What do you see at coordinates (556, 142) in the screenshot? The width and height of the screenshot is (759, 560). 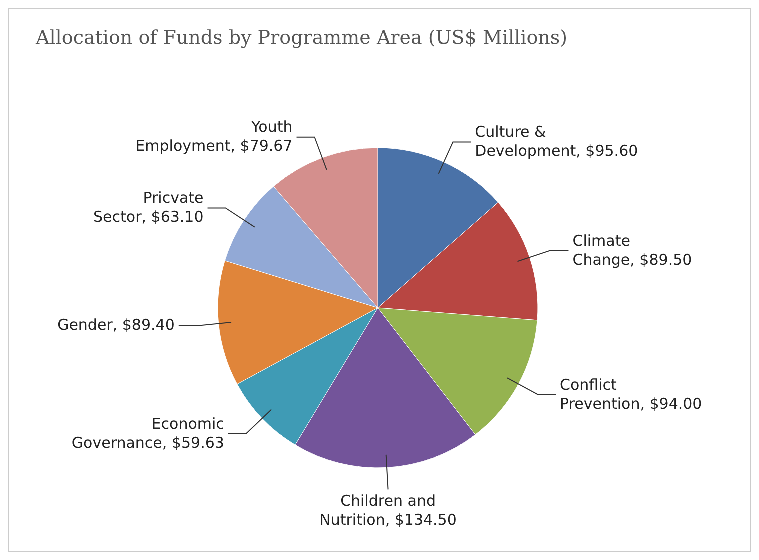 I see `slice-label: Culture & Development, $95.60` at bounding box center [556, 142].